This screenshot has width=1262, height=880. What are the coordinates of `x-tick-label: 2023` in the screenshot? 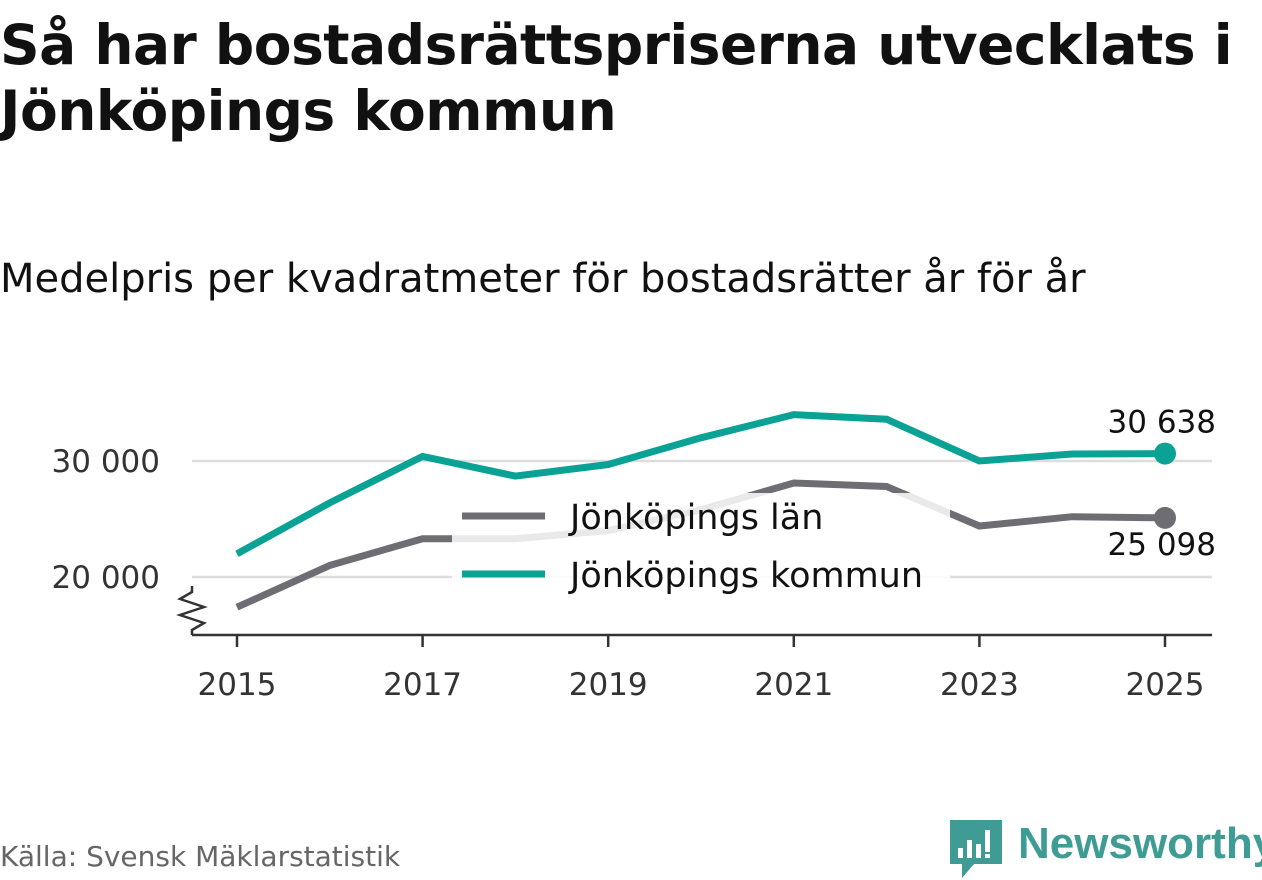 It's located at (979, 685).